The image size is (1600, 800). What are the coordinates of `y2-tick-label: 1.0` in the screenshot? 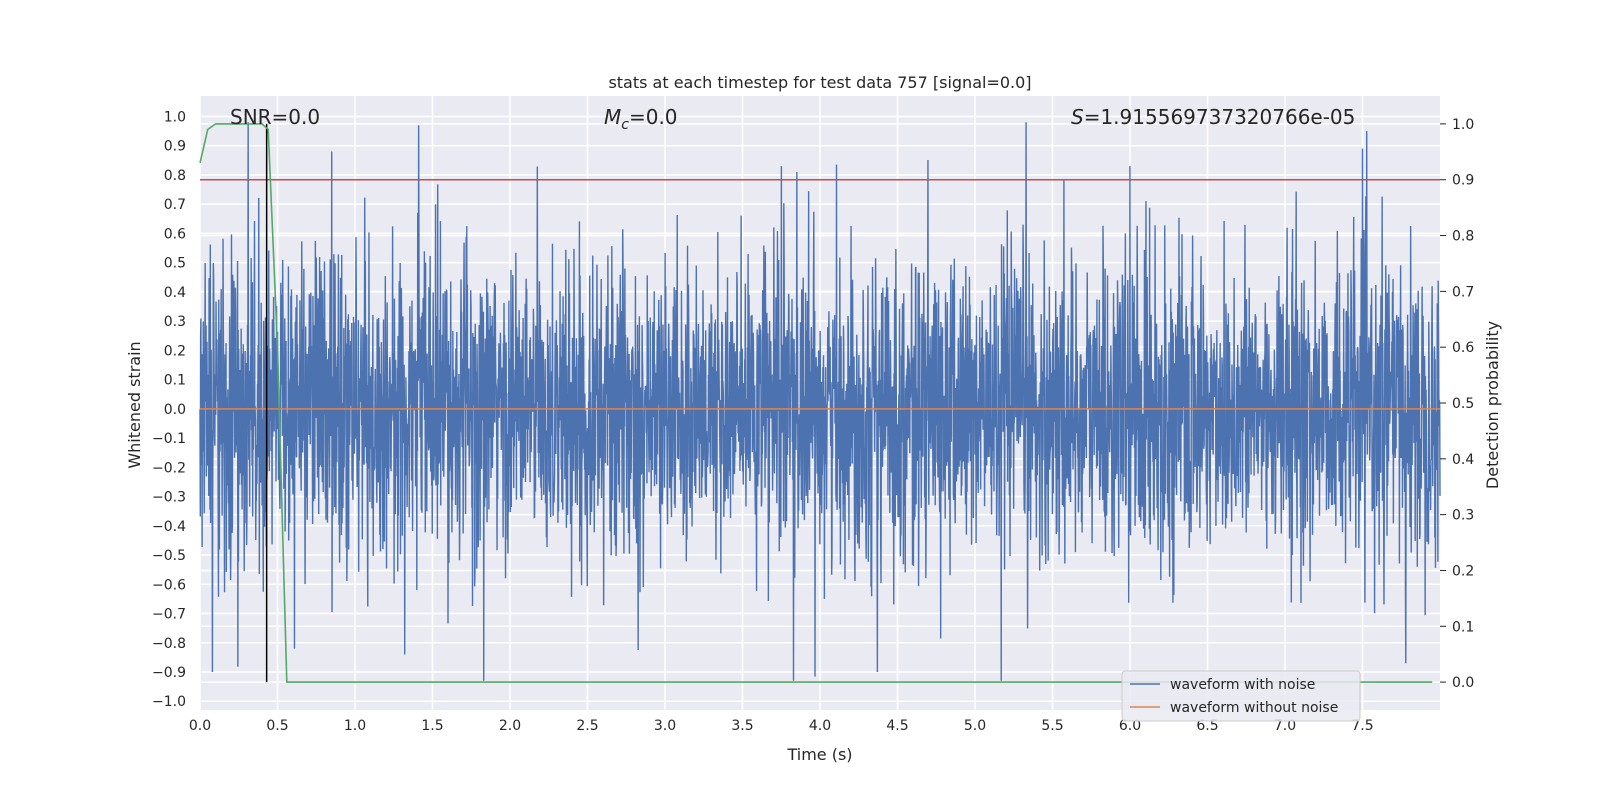 It's located at (1463, 125).